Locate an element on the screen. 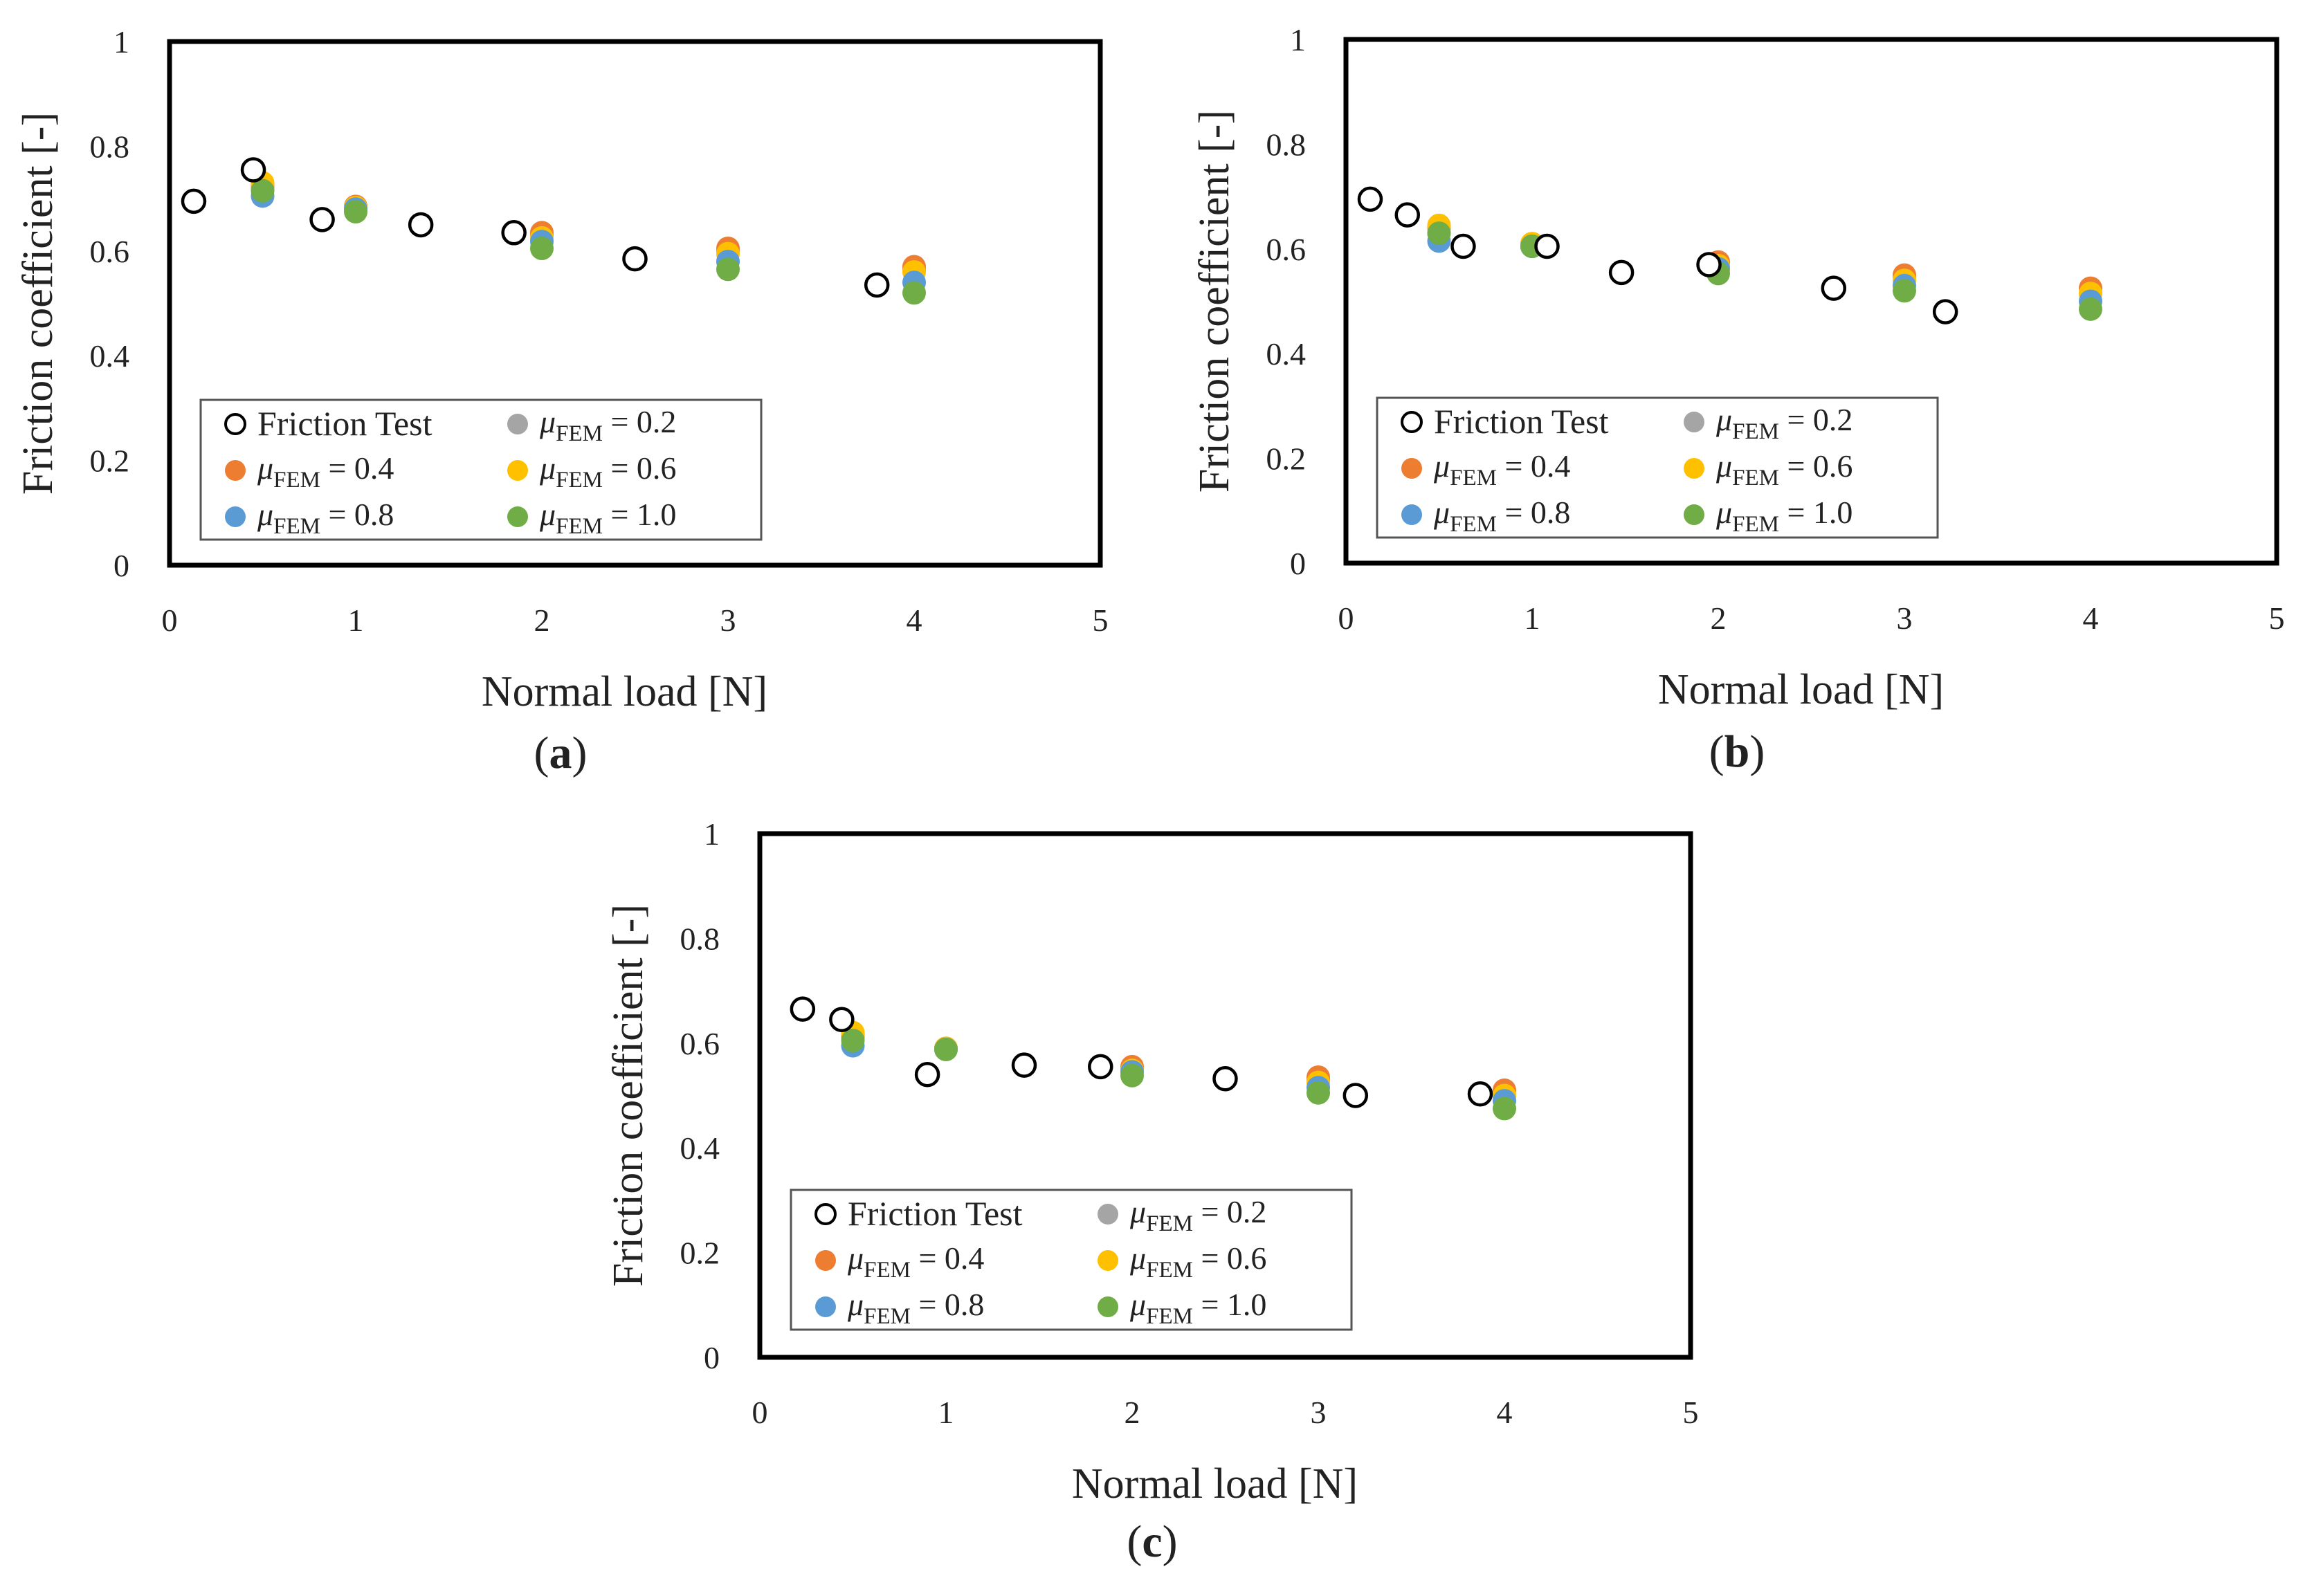 The width and height of the screenshot is (2303, 1596). panel-letter: b is located at coordinates (1737, 752).